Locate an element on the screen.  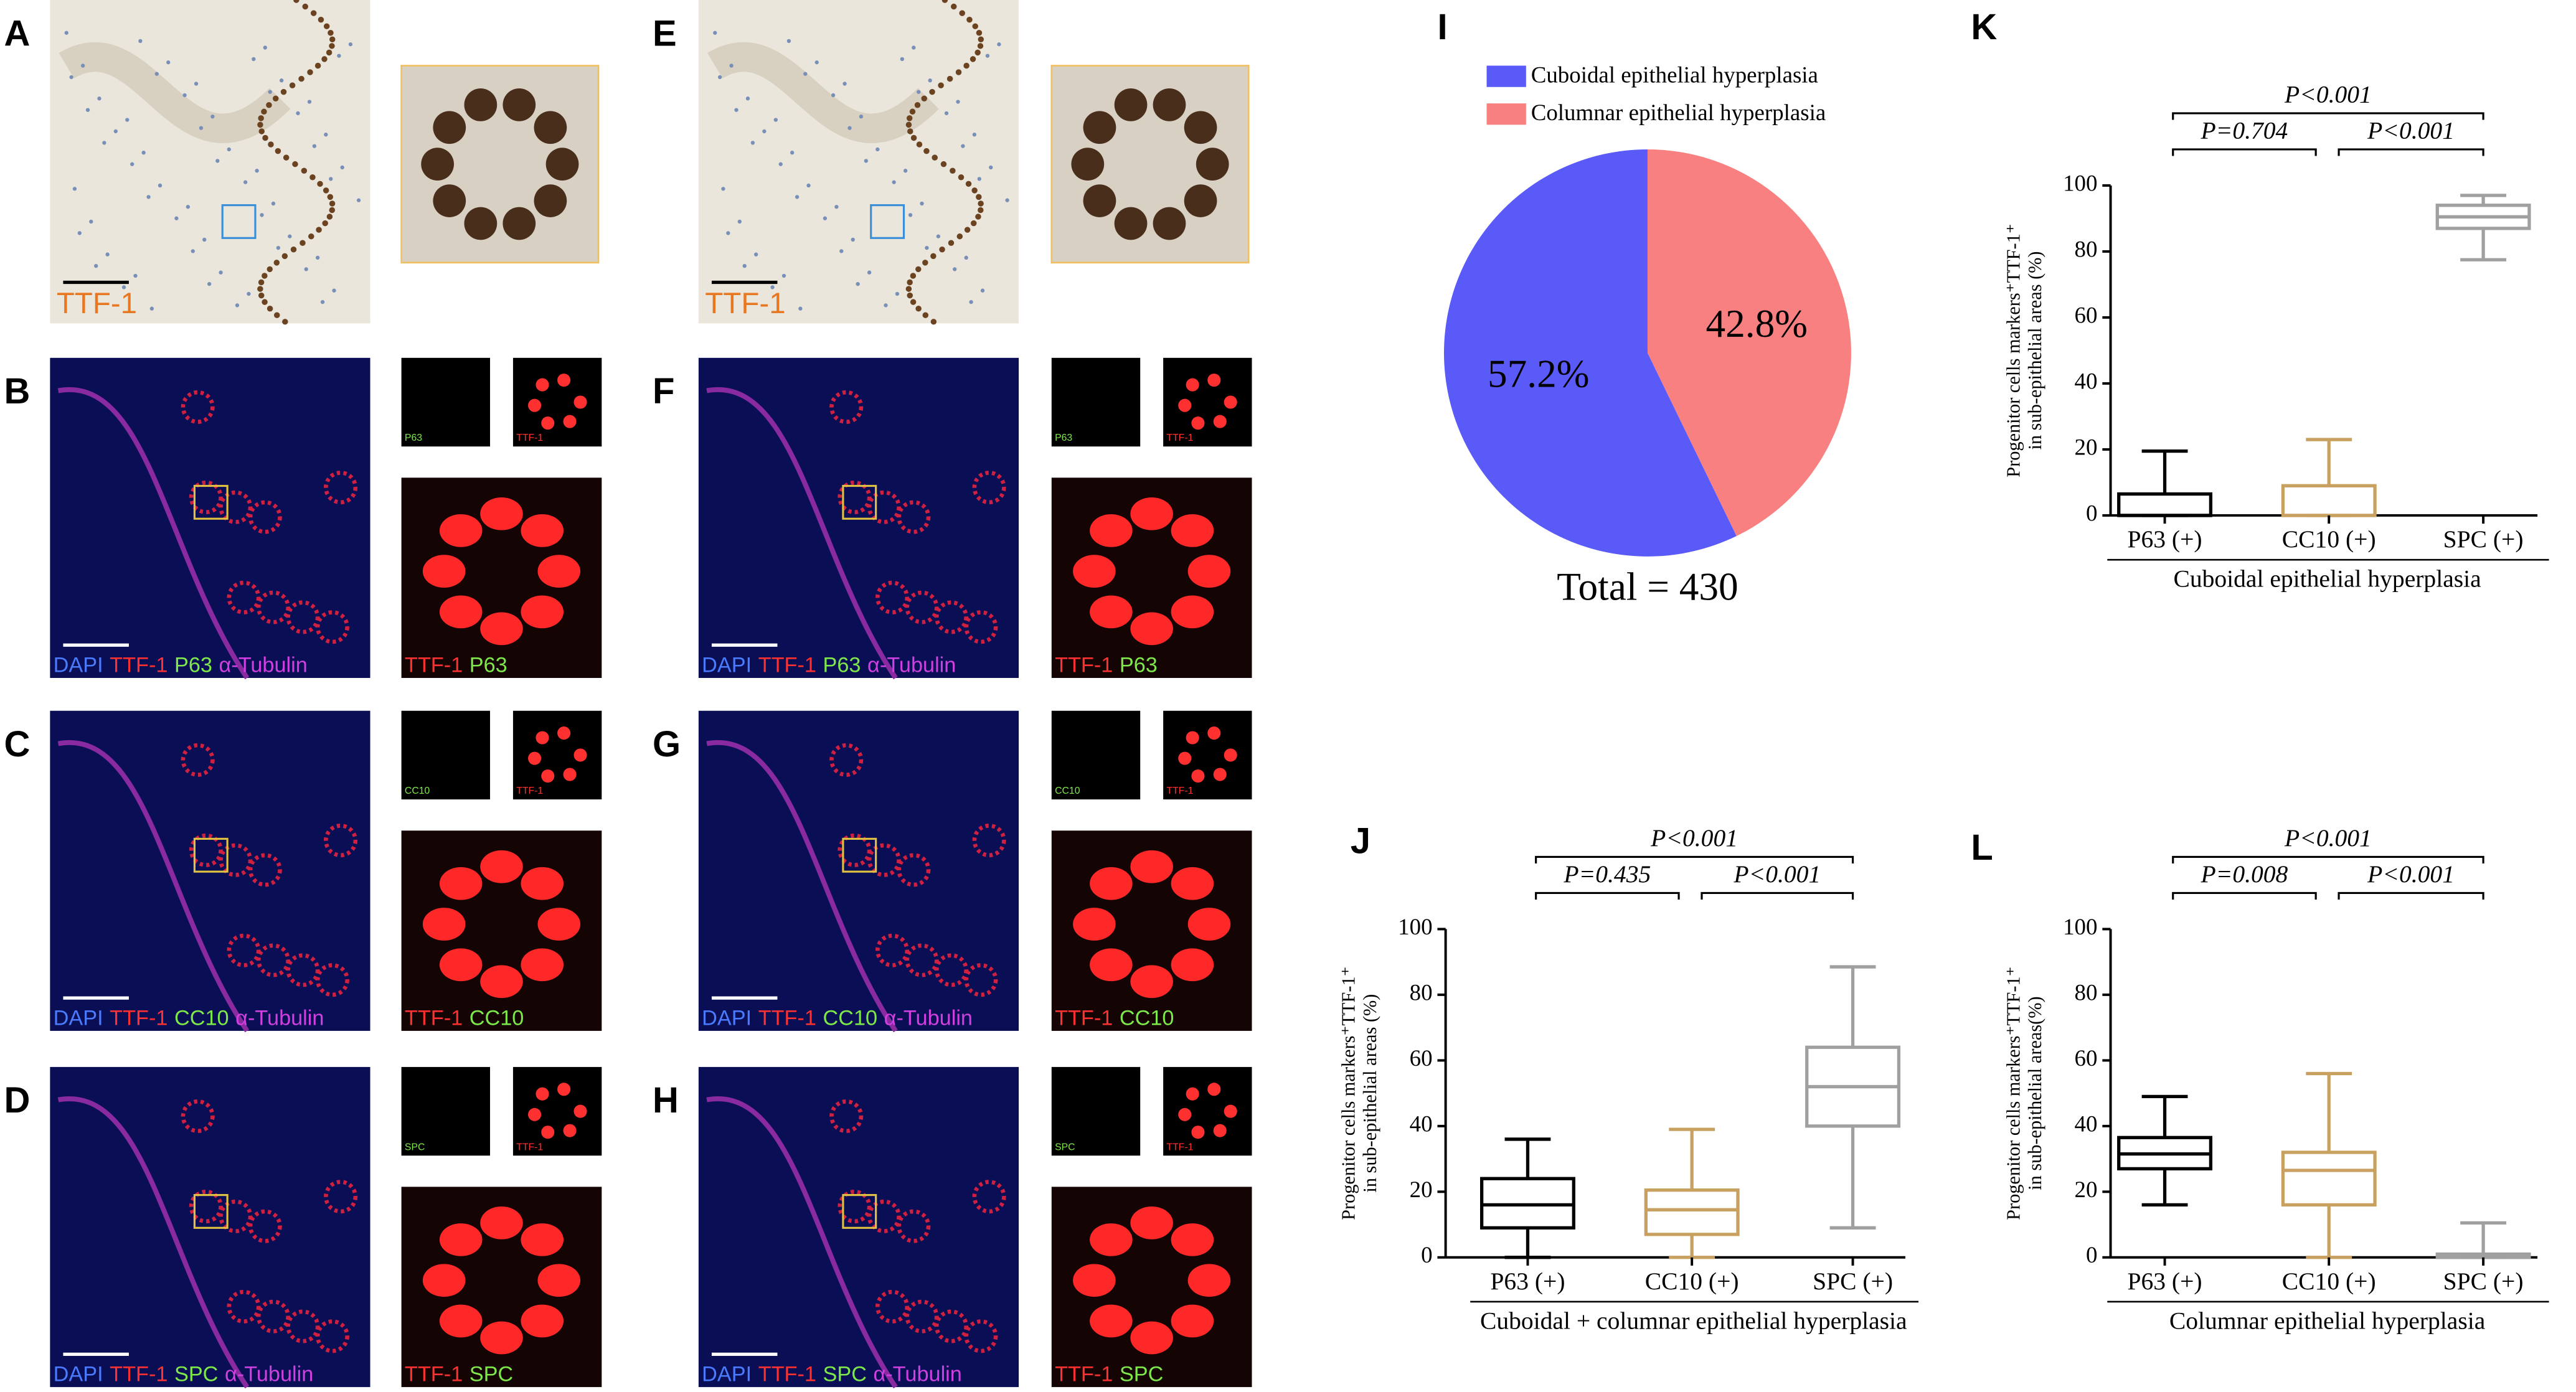
roi-box is located at coordinates (211, 502).